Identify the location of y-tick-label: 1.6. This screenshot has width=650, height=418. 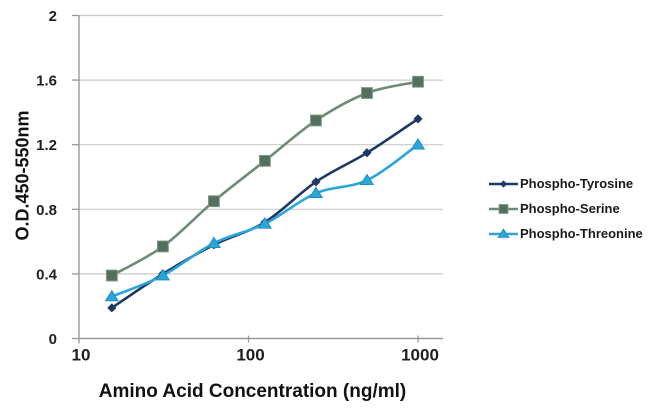
(46, 81).